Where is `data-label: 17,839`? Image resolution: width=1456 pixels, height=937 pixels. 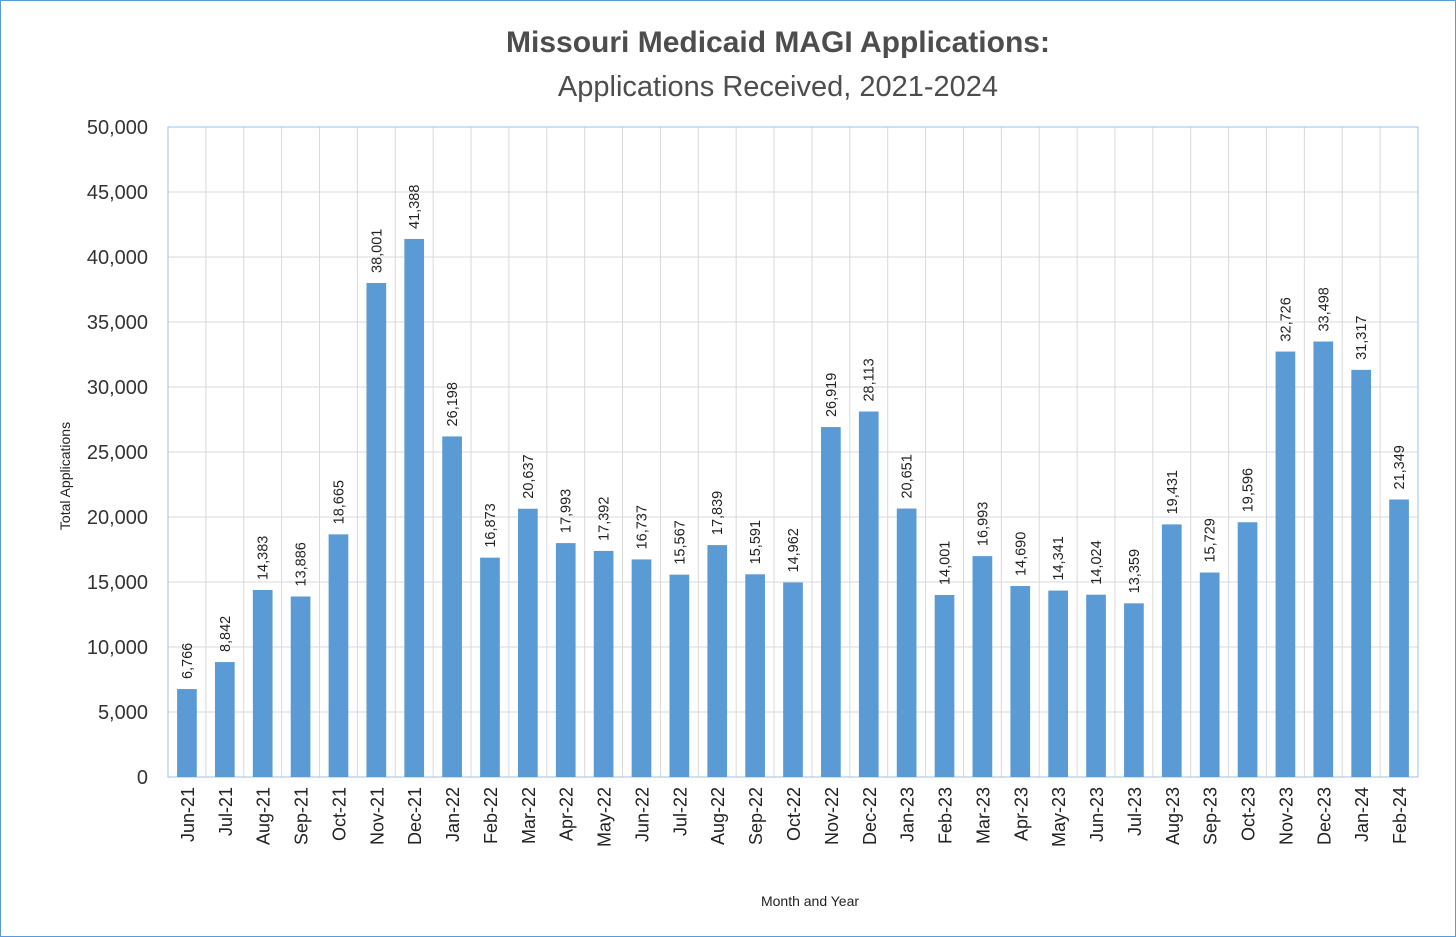
data-label: 17,839 is located at coordinates (718, 513).